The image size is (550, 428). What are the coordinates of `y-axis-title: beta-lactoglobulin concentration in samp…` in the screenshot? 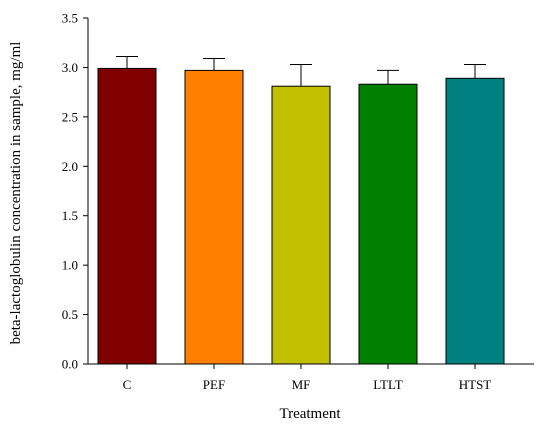 It's located at (16, 193).